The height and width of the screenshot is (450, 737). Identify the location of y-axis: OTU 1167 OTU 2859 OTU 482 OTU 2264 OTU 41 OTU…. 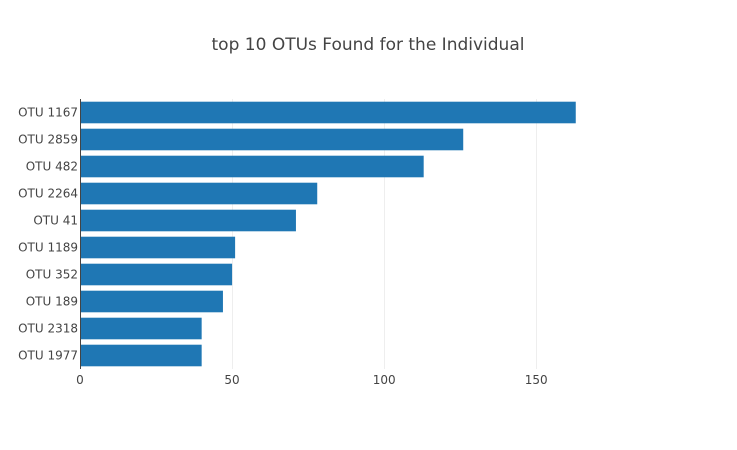
(48, 234).